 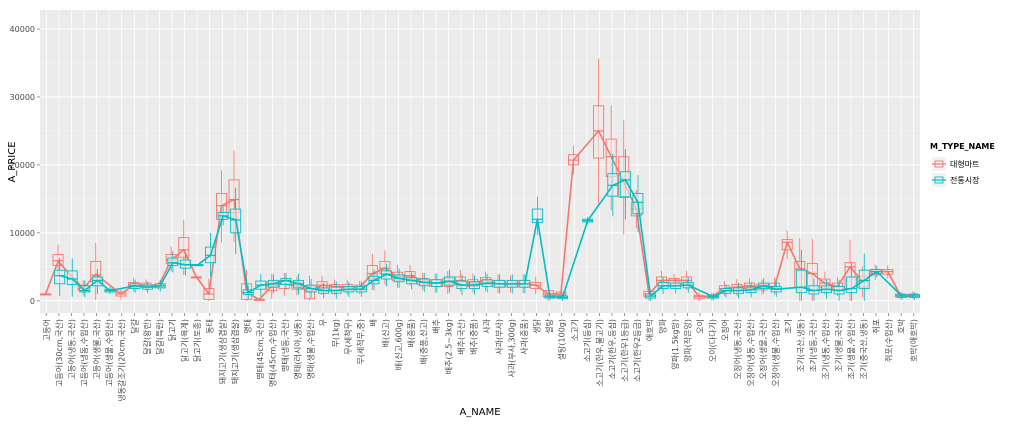 I want to click on x-tick-label: 소고기(한우1등급), so click(x=625, y=350).